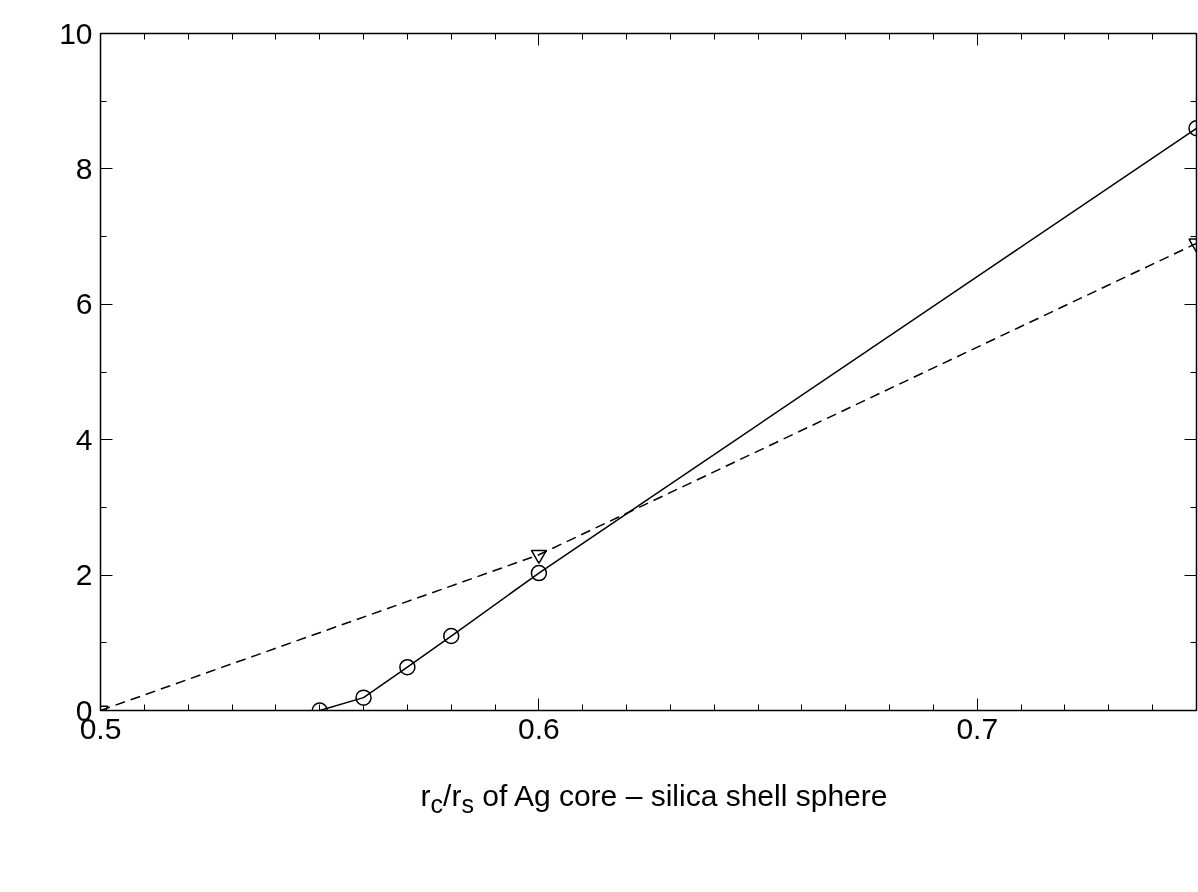 The width and height of the screenshot is (1198, 892). What do you see at coordinates (654, 799) in the screenshot?
I see `x-axis-title: r$_{c}$/r$_{s}$ of Ag core – silica shell sphere` at bounding box center [654, 799].